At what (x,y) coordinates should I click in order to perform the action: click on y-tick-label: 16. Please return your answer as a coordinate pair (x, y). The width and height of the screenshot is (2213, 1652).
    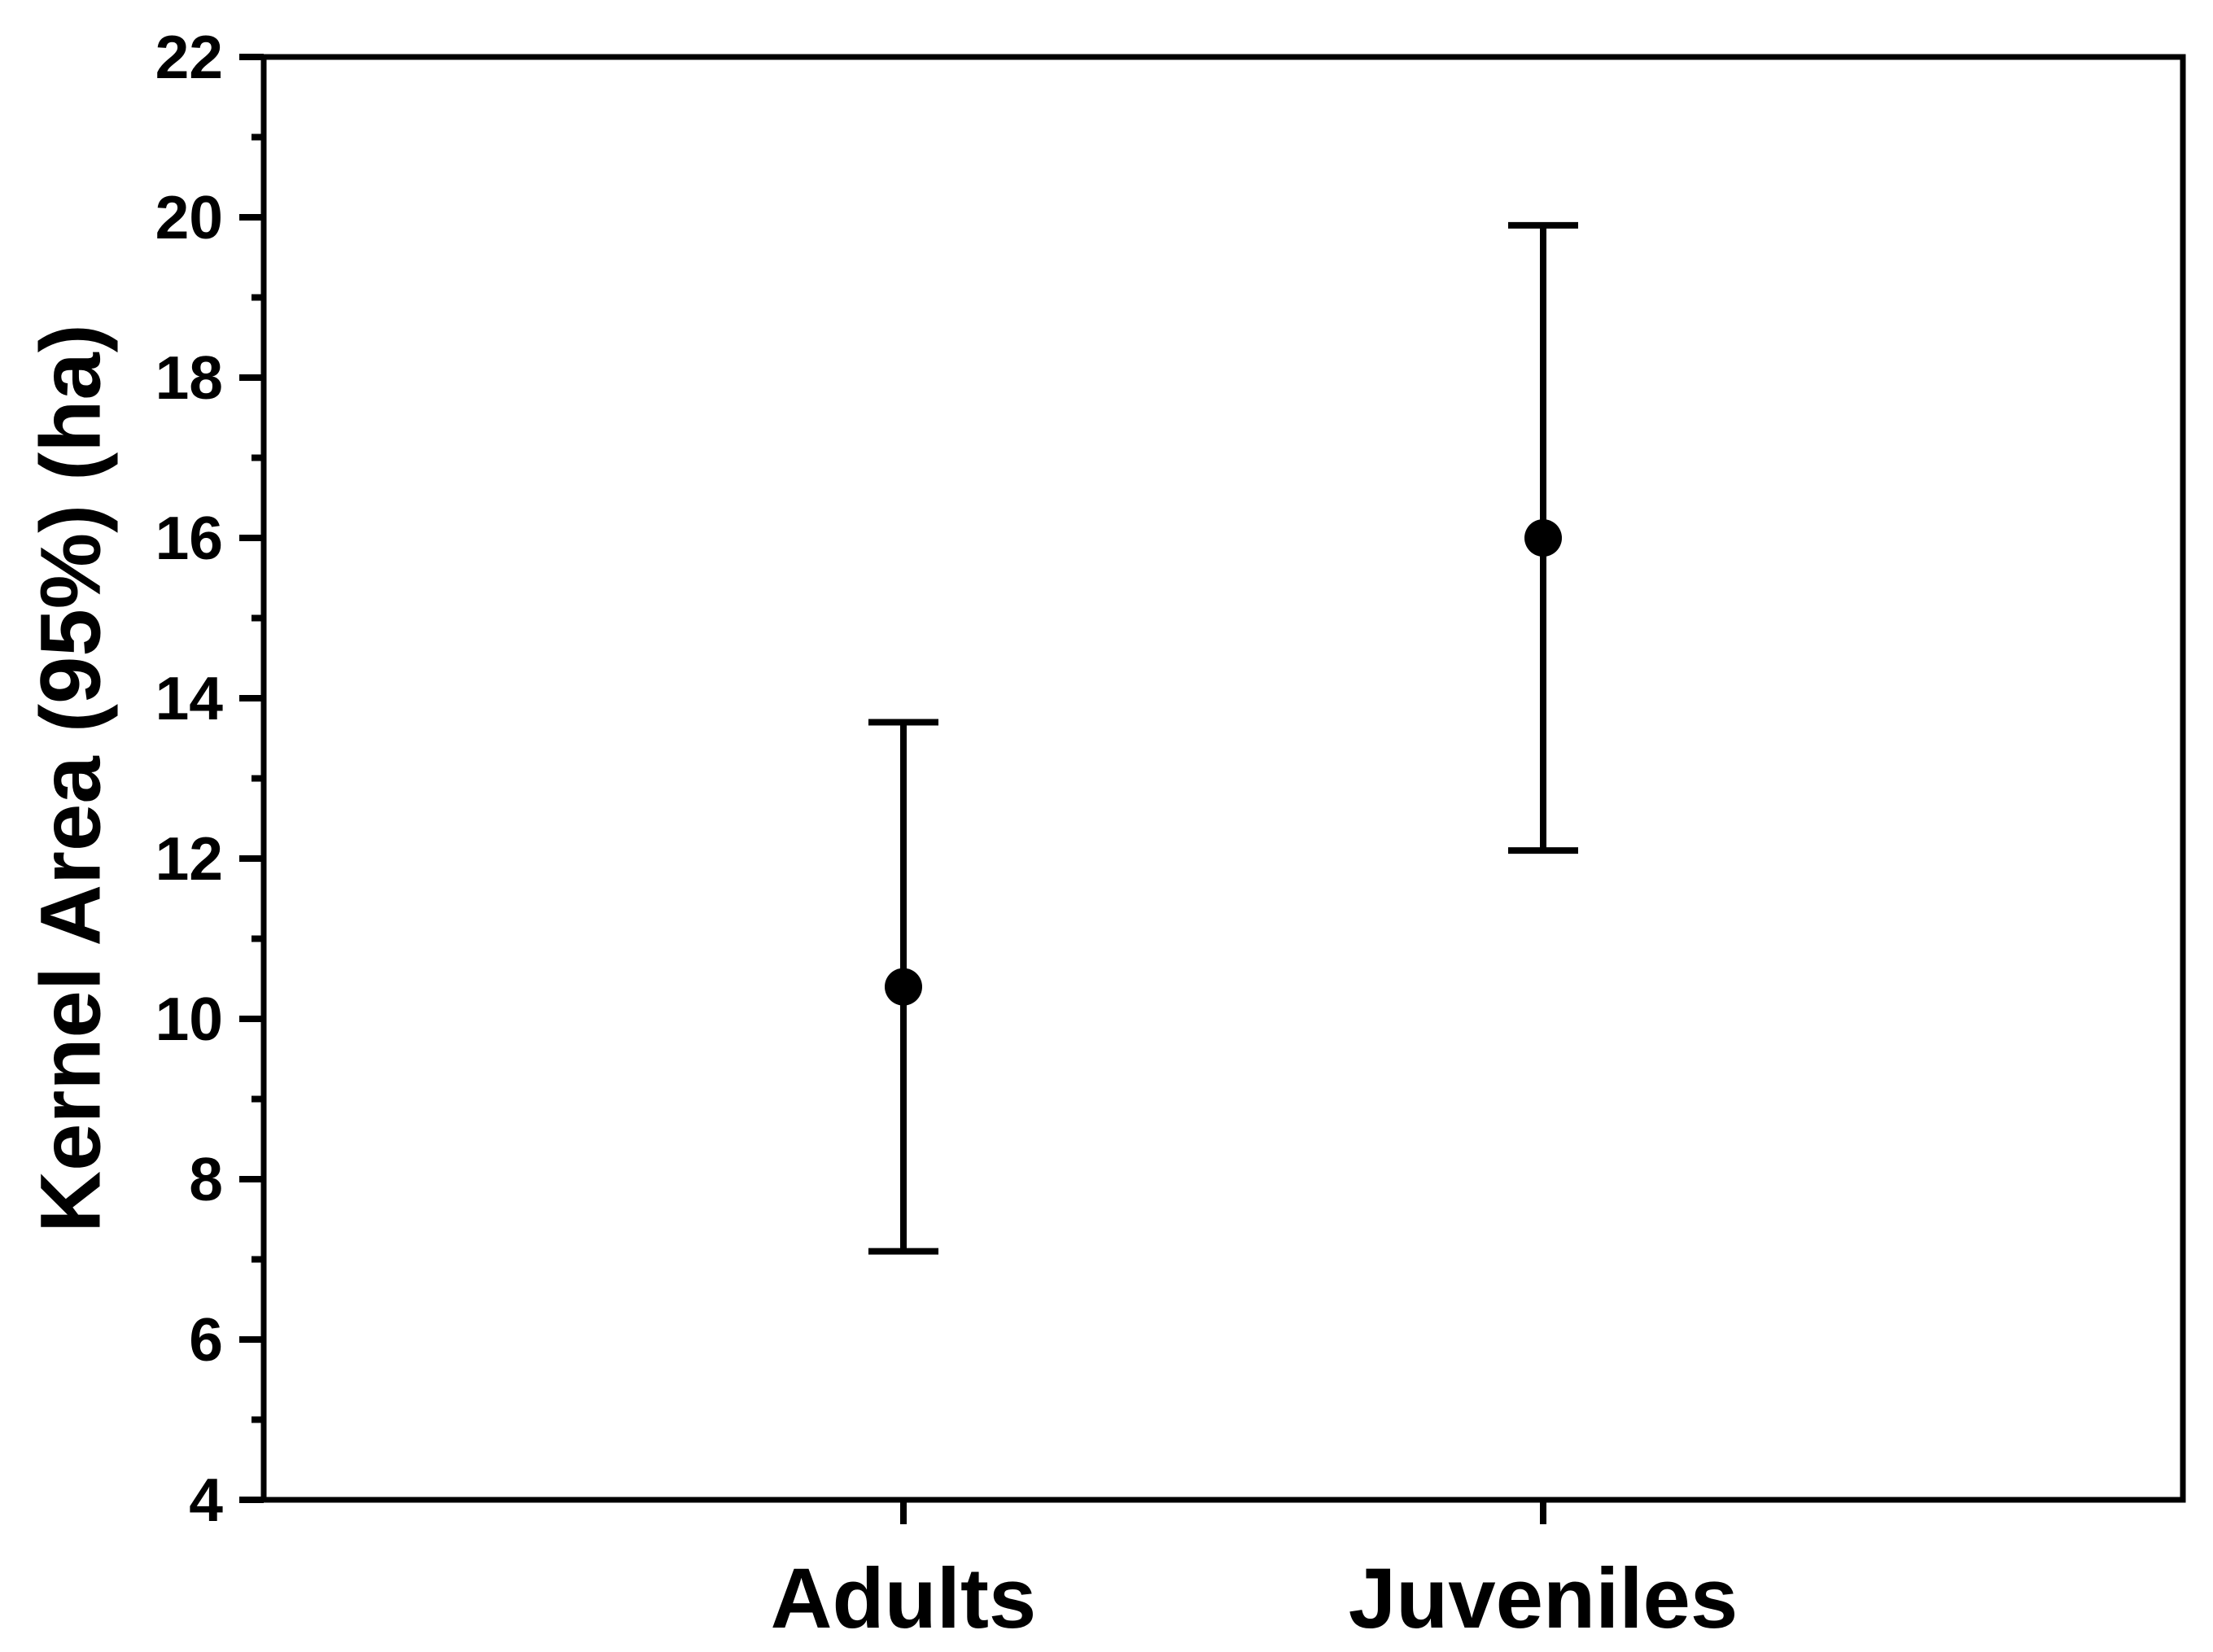
    Looking at the image, I should click on (189, 538).